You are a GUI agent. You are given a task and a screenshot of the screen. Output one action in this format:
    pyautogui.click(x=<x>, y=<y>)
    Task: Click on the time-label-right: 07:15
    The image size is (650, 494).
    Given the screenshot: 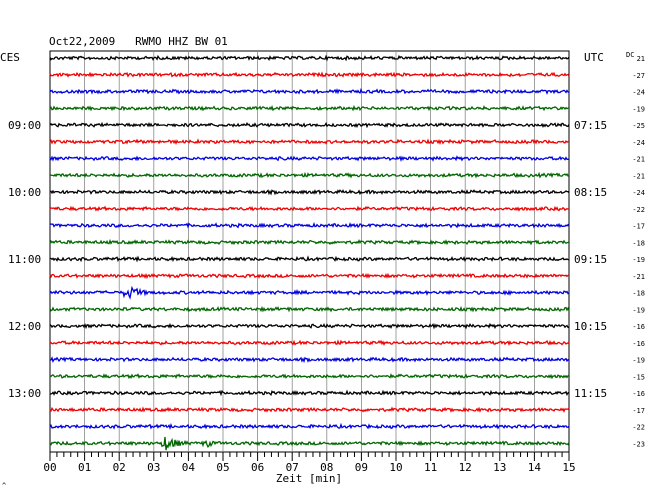 What is the action you would take?
    pyautogui.click(x=590, y=125)
    